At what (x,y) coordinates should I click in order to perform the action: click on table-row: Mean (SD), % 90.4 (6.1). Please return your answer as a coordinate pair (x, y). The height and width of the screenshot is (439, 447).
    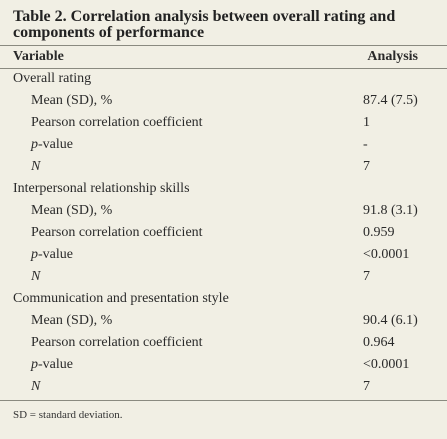
    Looking at the image, I should click on (223, 321).